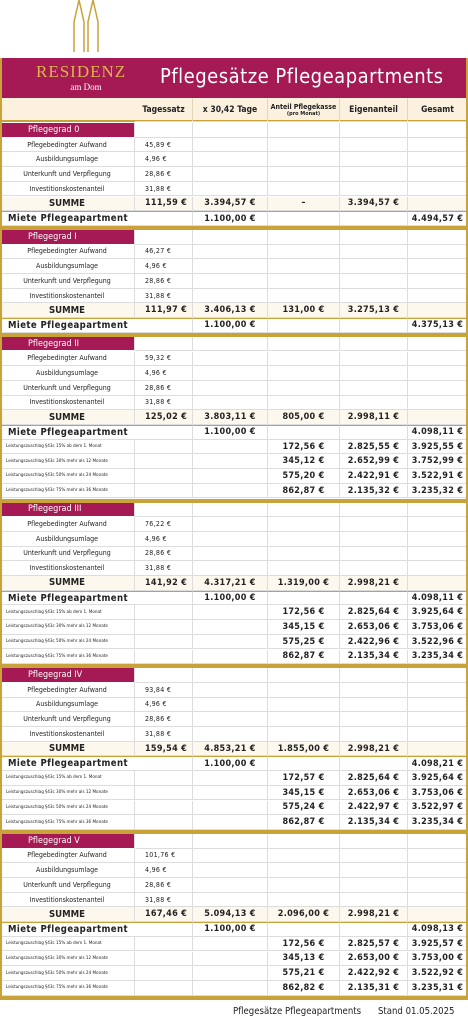 This screenshot has width=468, height=1024. Describe the element at coordinates (374, 417) in the screenshot. I see `value-cell: 2.998,11 €` at that location.